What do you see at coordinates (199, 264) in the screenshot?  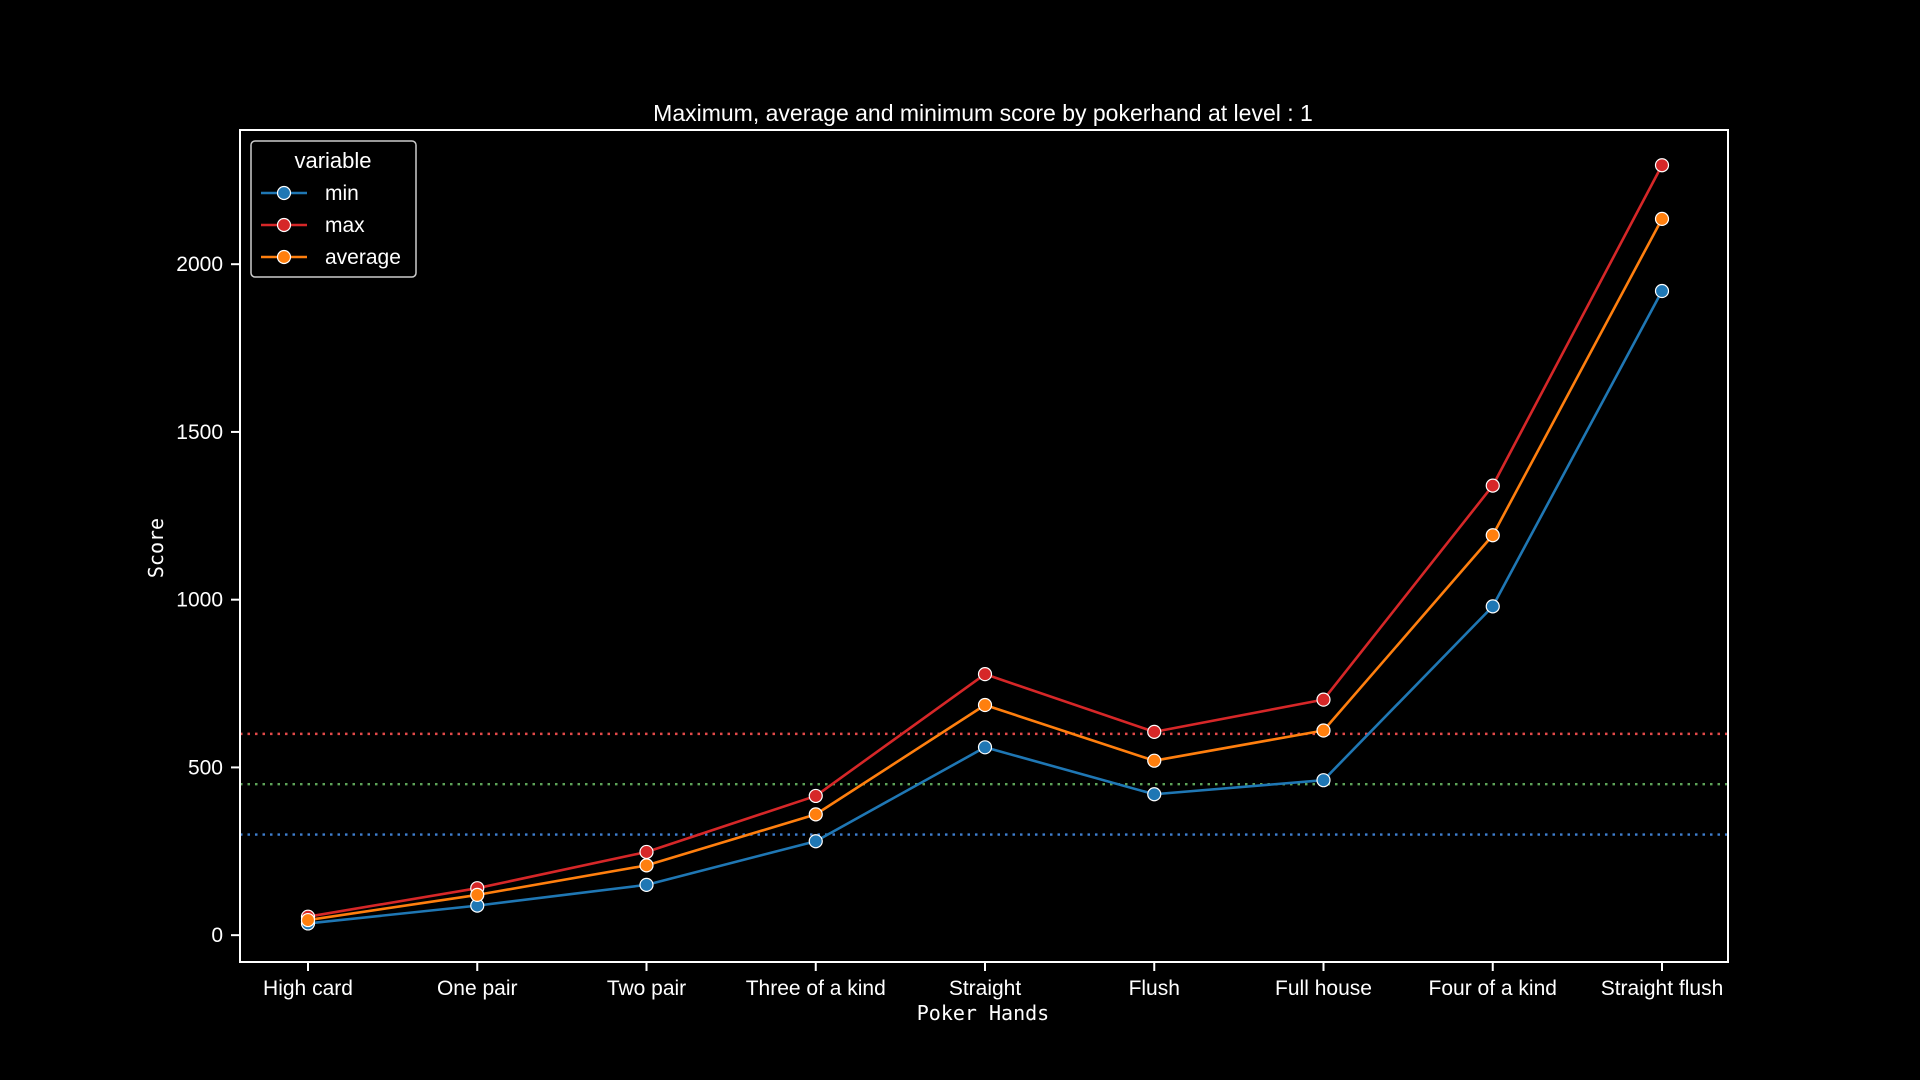 I see `y-tick-label: 2000` at bounding box center [199, 264].